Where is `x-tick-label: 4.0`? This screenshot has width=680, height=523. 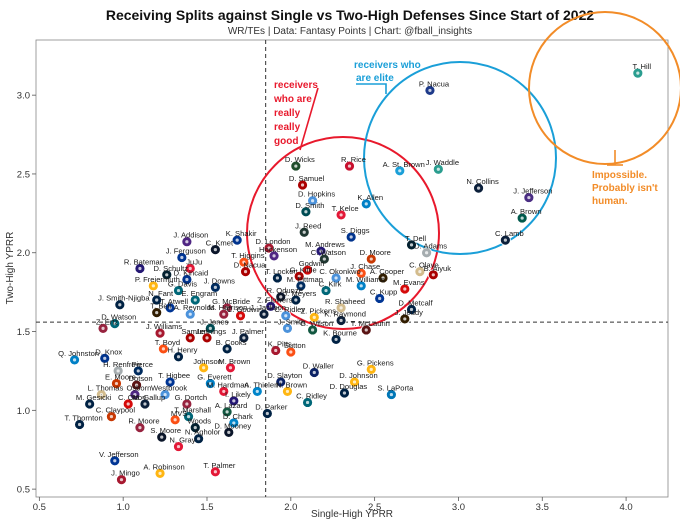 x-tick-label: 4.0 is located at coordinates (625, 507).